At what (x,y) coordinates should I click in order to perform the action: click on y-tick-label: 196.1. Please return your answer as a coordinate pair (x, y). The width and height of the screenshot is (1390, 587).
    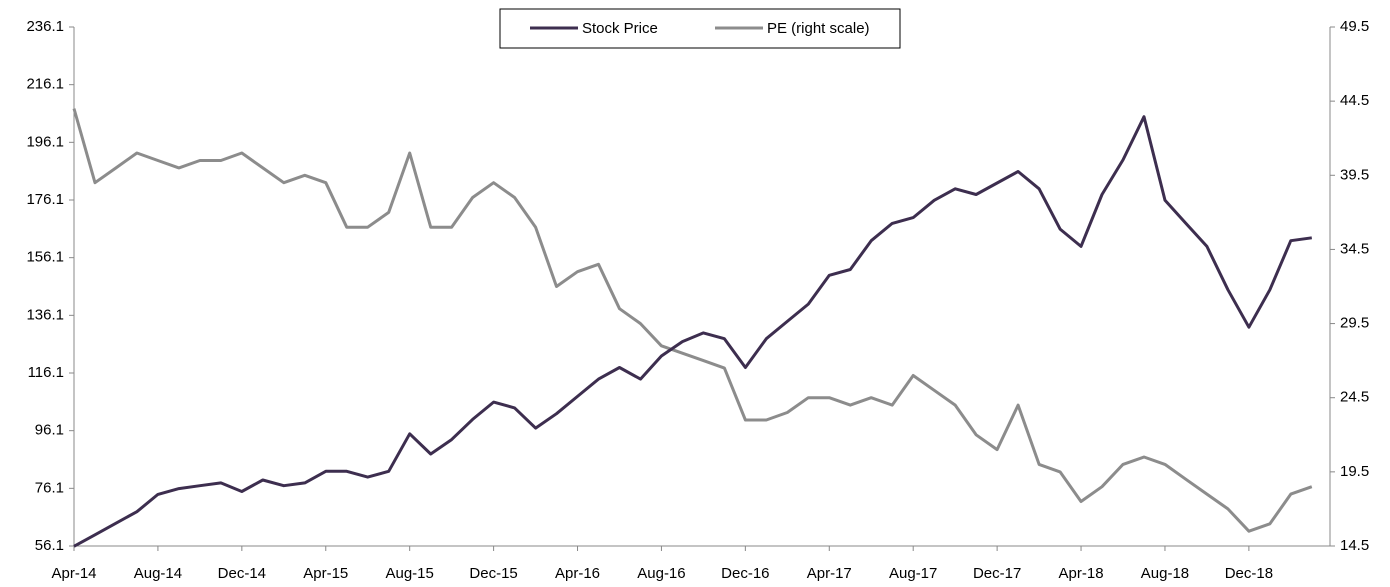
    Looking at the image, I should click on (45, 141).